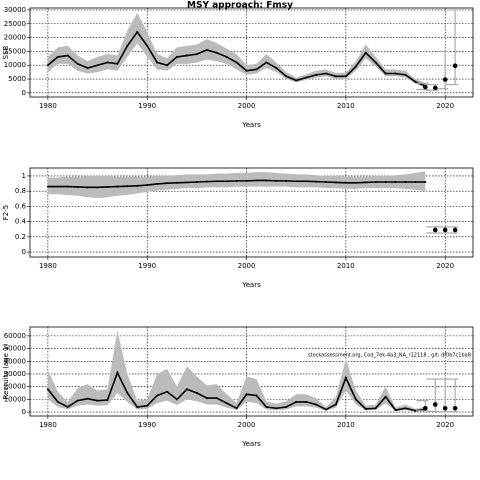 Image resolution: width=480 pixels, height=480 pixels. Describe the element at coordinates (20, 237) in the screenshot. I see `y-tick-label: 0.2` at that location.